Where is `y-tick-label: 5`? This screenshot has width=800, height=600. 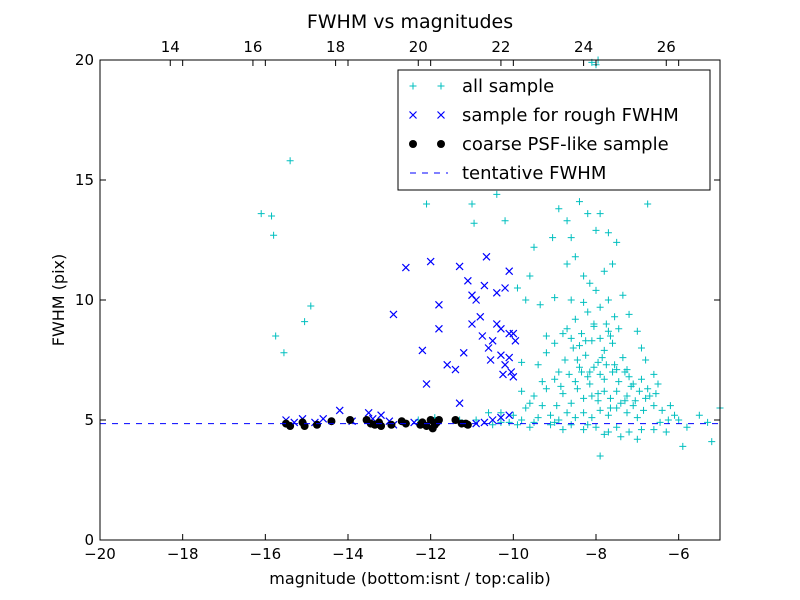 y-tick-label: 5 is located at coordinates (89, 420).